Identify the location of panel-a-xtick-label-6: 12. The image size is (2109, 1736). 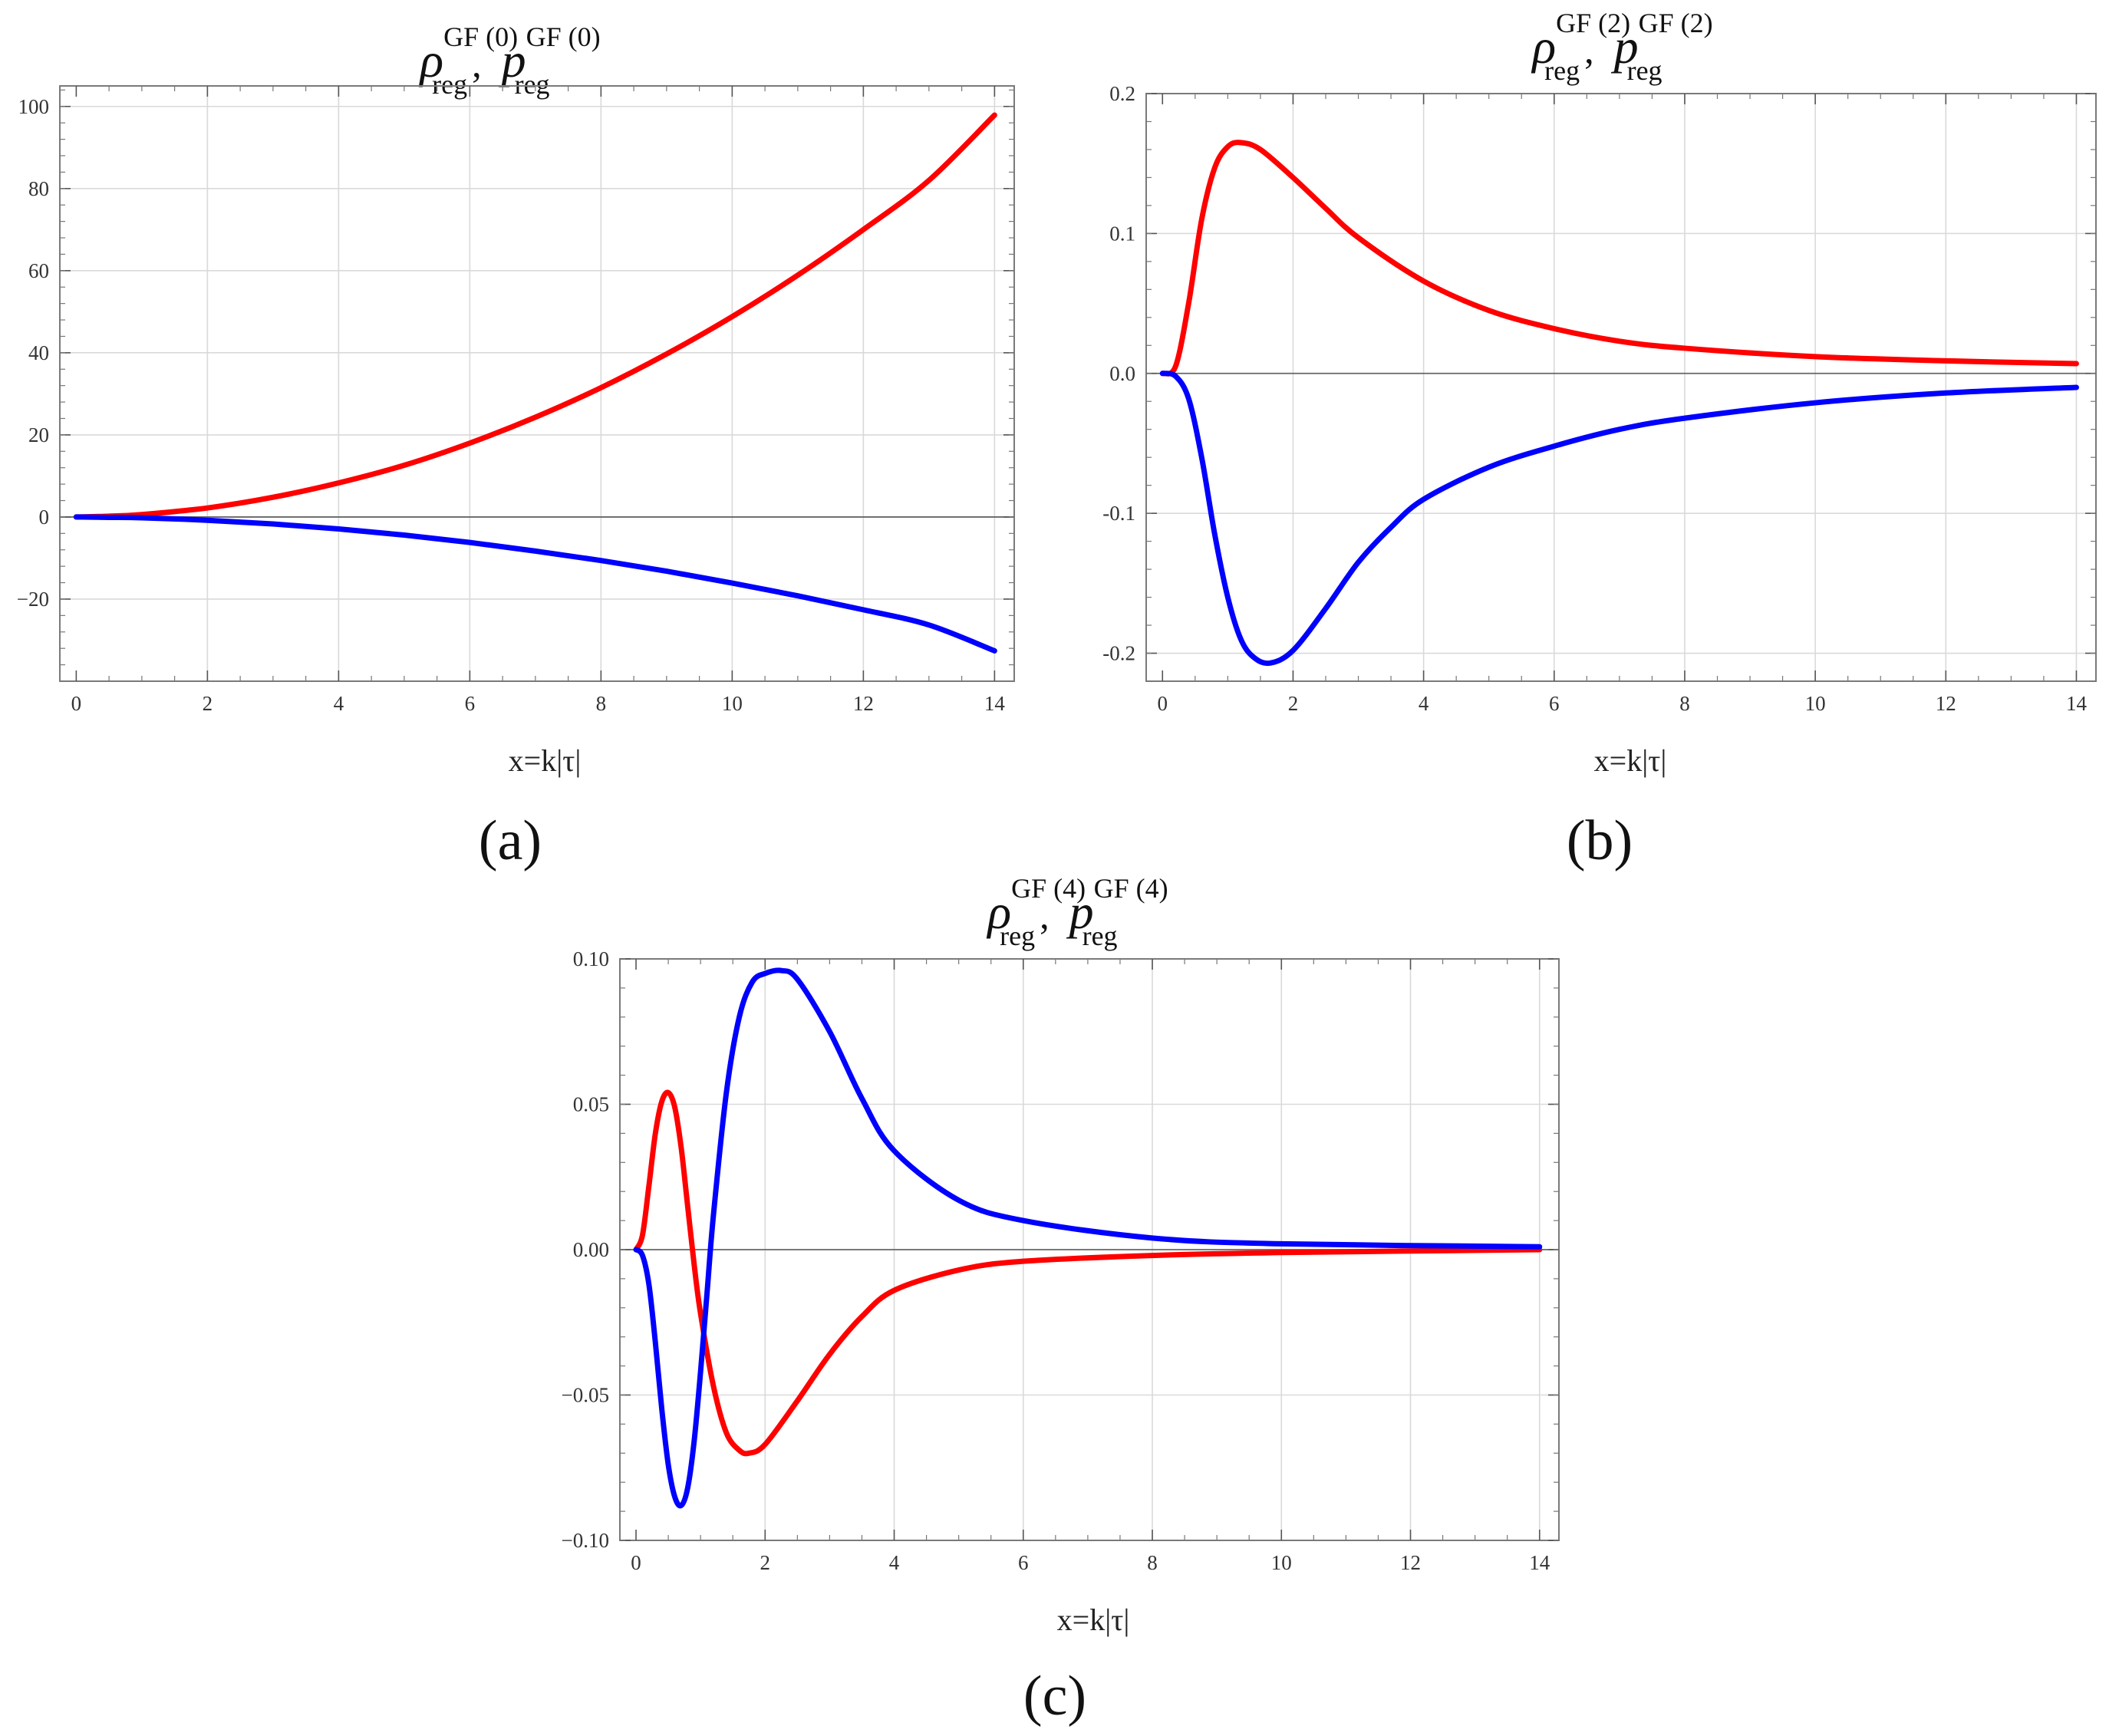
(864, 703).